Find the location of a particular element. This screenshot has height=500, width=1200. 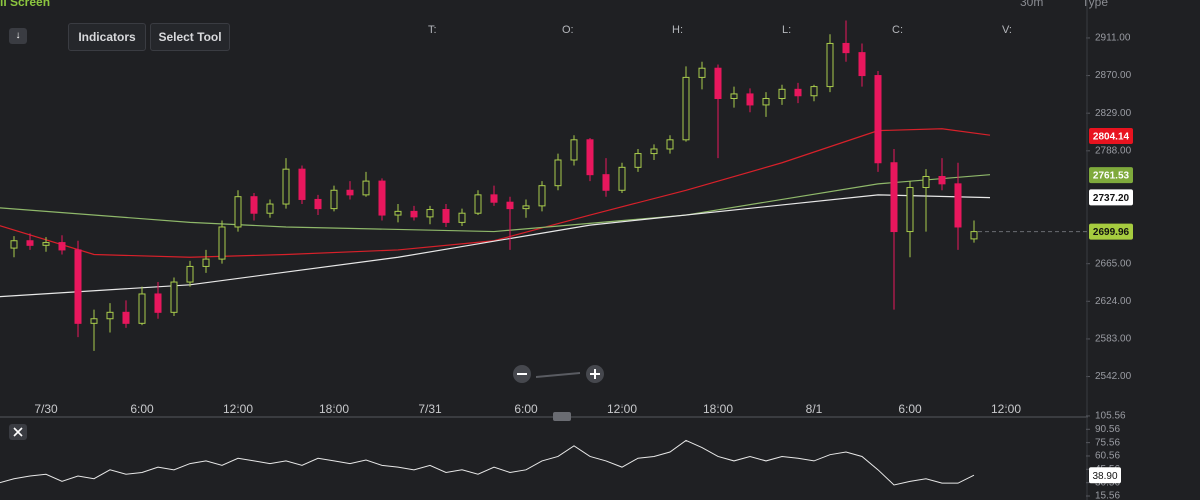

ohlcv-label: C: is located at coordinates (897, 30).